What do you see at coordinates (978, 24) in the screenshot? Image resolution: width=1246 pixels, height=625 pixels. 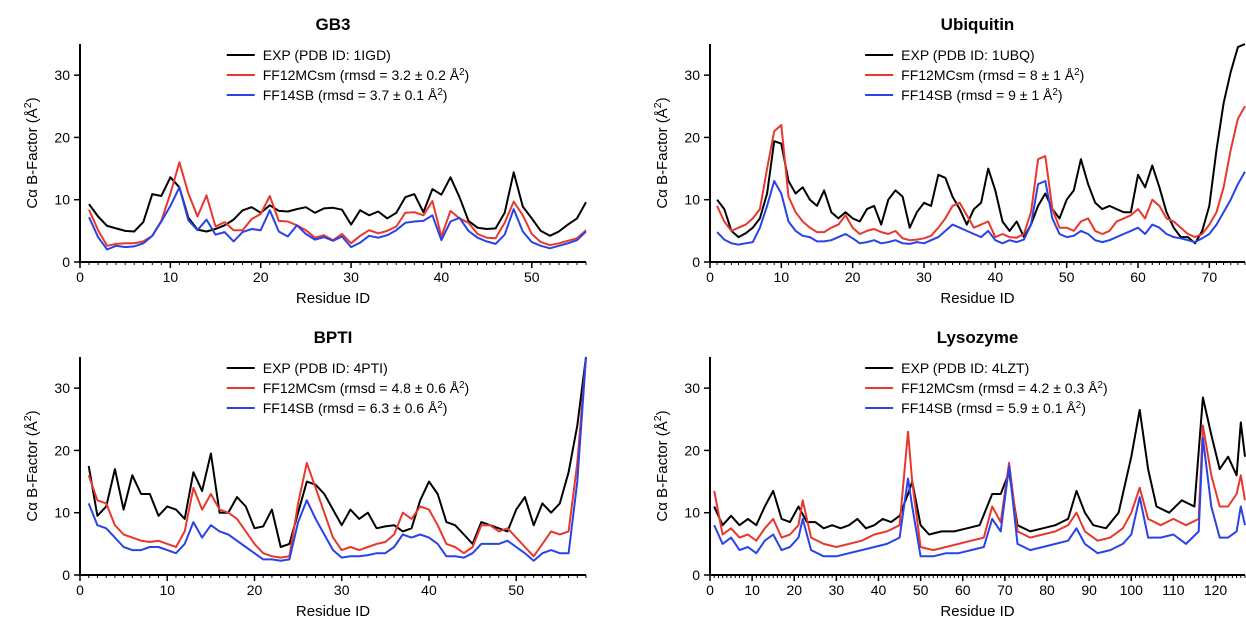 I see `chart-title: Ubiquitin` at bounding box center [978, 24].